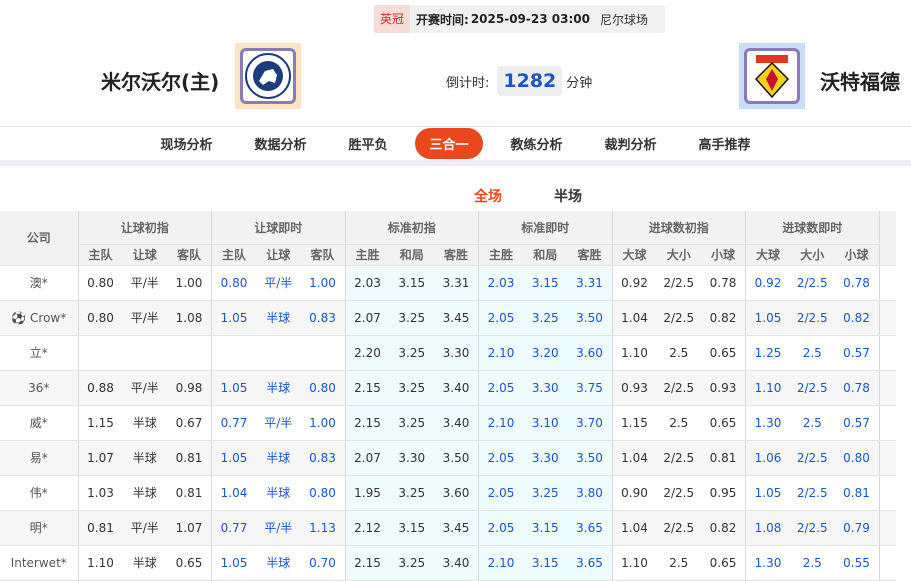 This screenshot has height=581, width=911. Describe the element at coordinates (500, 423) in the screenshot. I see `odds-cell: 2.10` at that location.